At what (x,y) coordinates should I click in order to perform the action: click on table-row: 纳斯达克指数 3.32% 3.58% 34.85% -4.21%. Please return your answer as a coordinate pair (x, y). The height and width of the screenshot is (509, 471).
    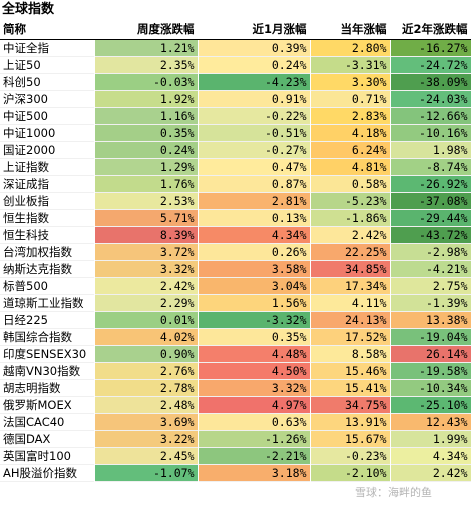
    Looking at the image, I should click on (235, 268).